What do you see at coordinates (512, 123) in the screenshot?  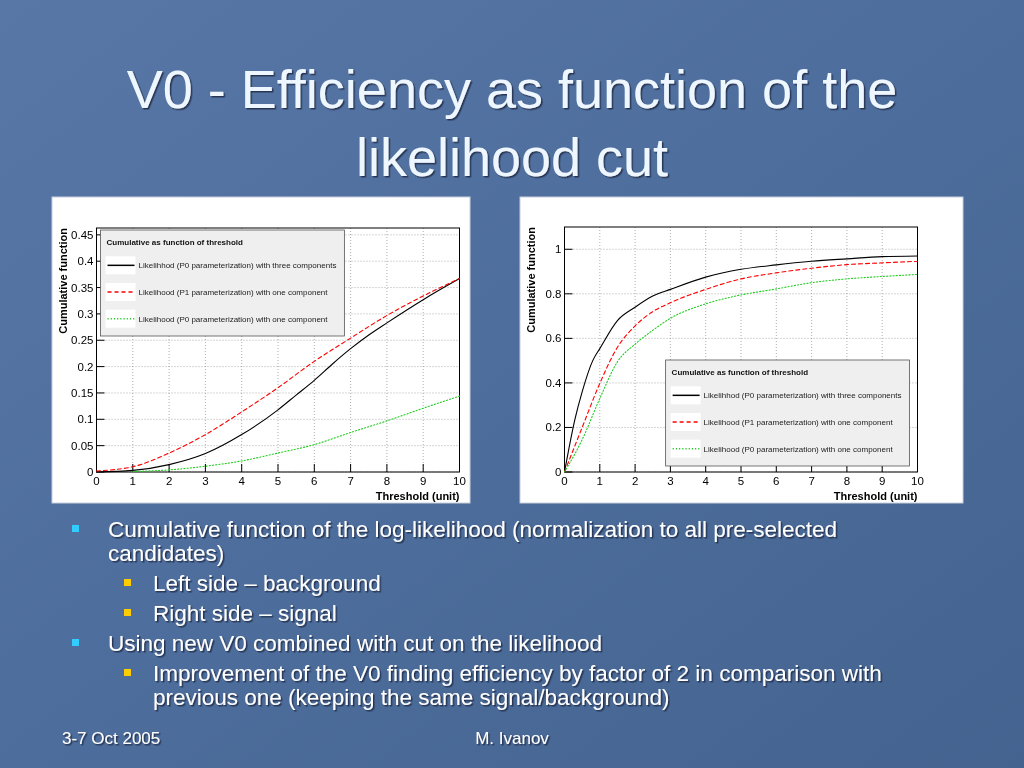 I see `text: V0 - Efficiency as function of the likelihood cut` at bounding box center [512, 123].